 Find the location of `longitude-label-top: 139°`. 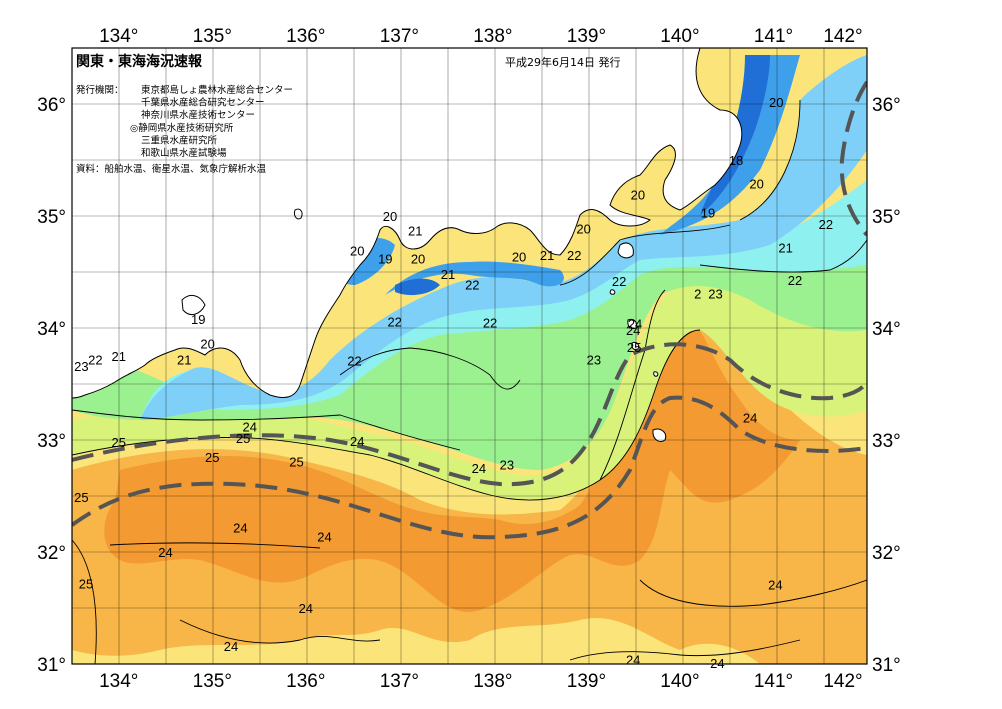

longitude-label-top: 139° is located at coordinates (586, 36).